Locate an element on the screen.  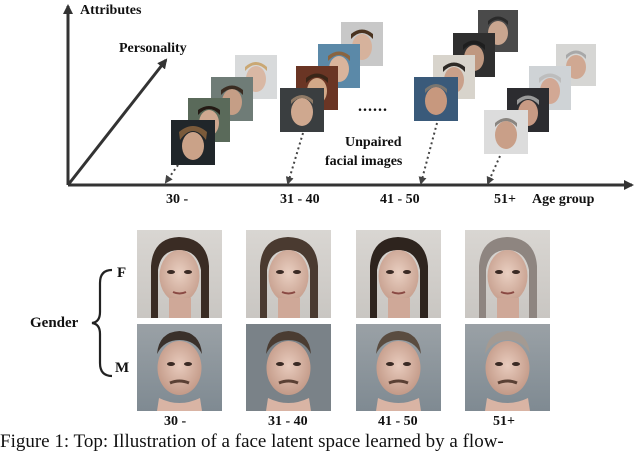
age-tick-31-40: 31 - 40 is located at coordinates (300, 199).